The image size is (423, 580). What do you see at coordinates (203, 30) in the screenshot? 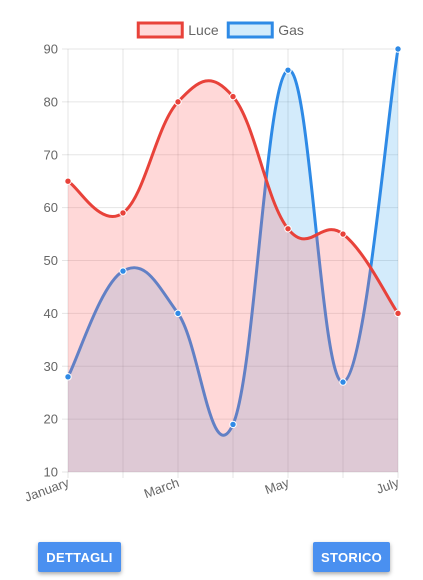
I see `legend-label-luce: Luce` at bounding box center [203, 30].